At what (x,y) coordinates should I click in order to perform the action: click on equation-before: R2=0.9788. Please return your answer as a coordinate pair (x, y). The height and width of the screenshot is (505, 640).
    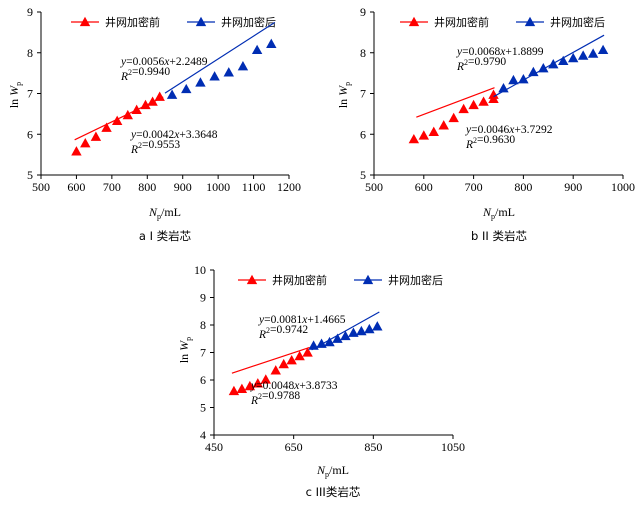
    Looking at the image, I should click on (275, 398).